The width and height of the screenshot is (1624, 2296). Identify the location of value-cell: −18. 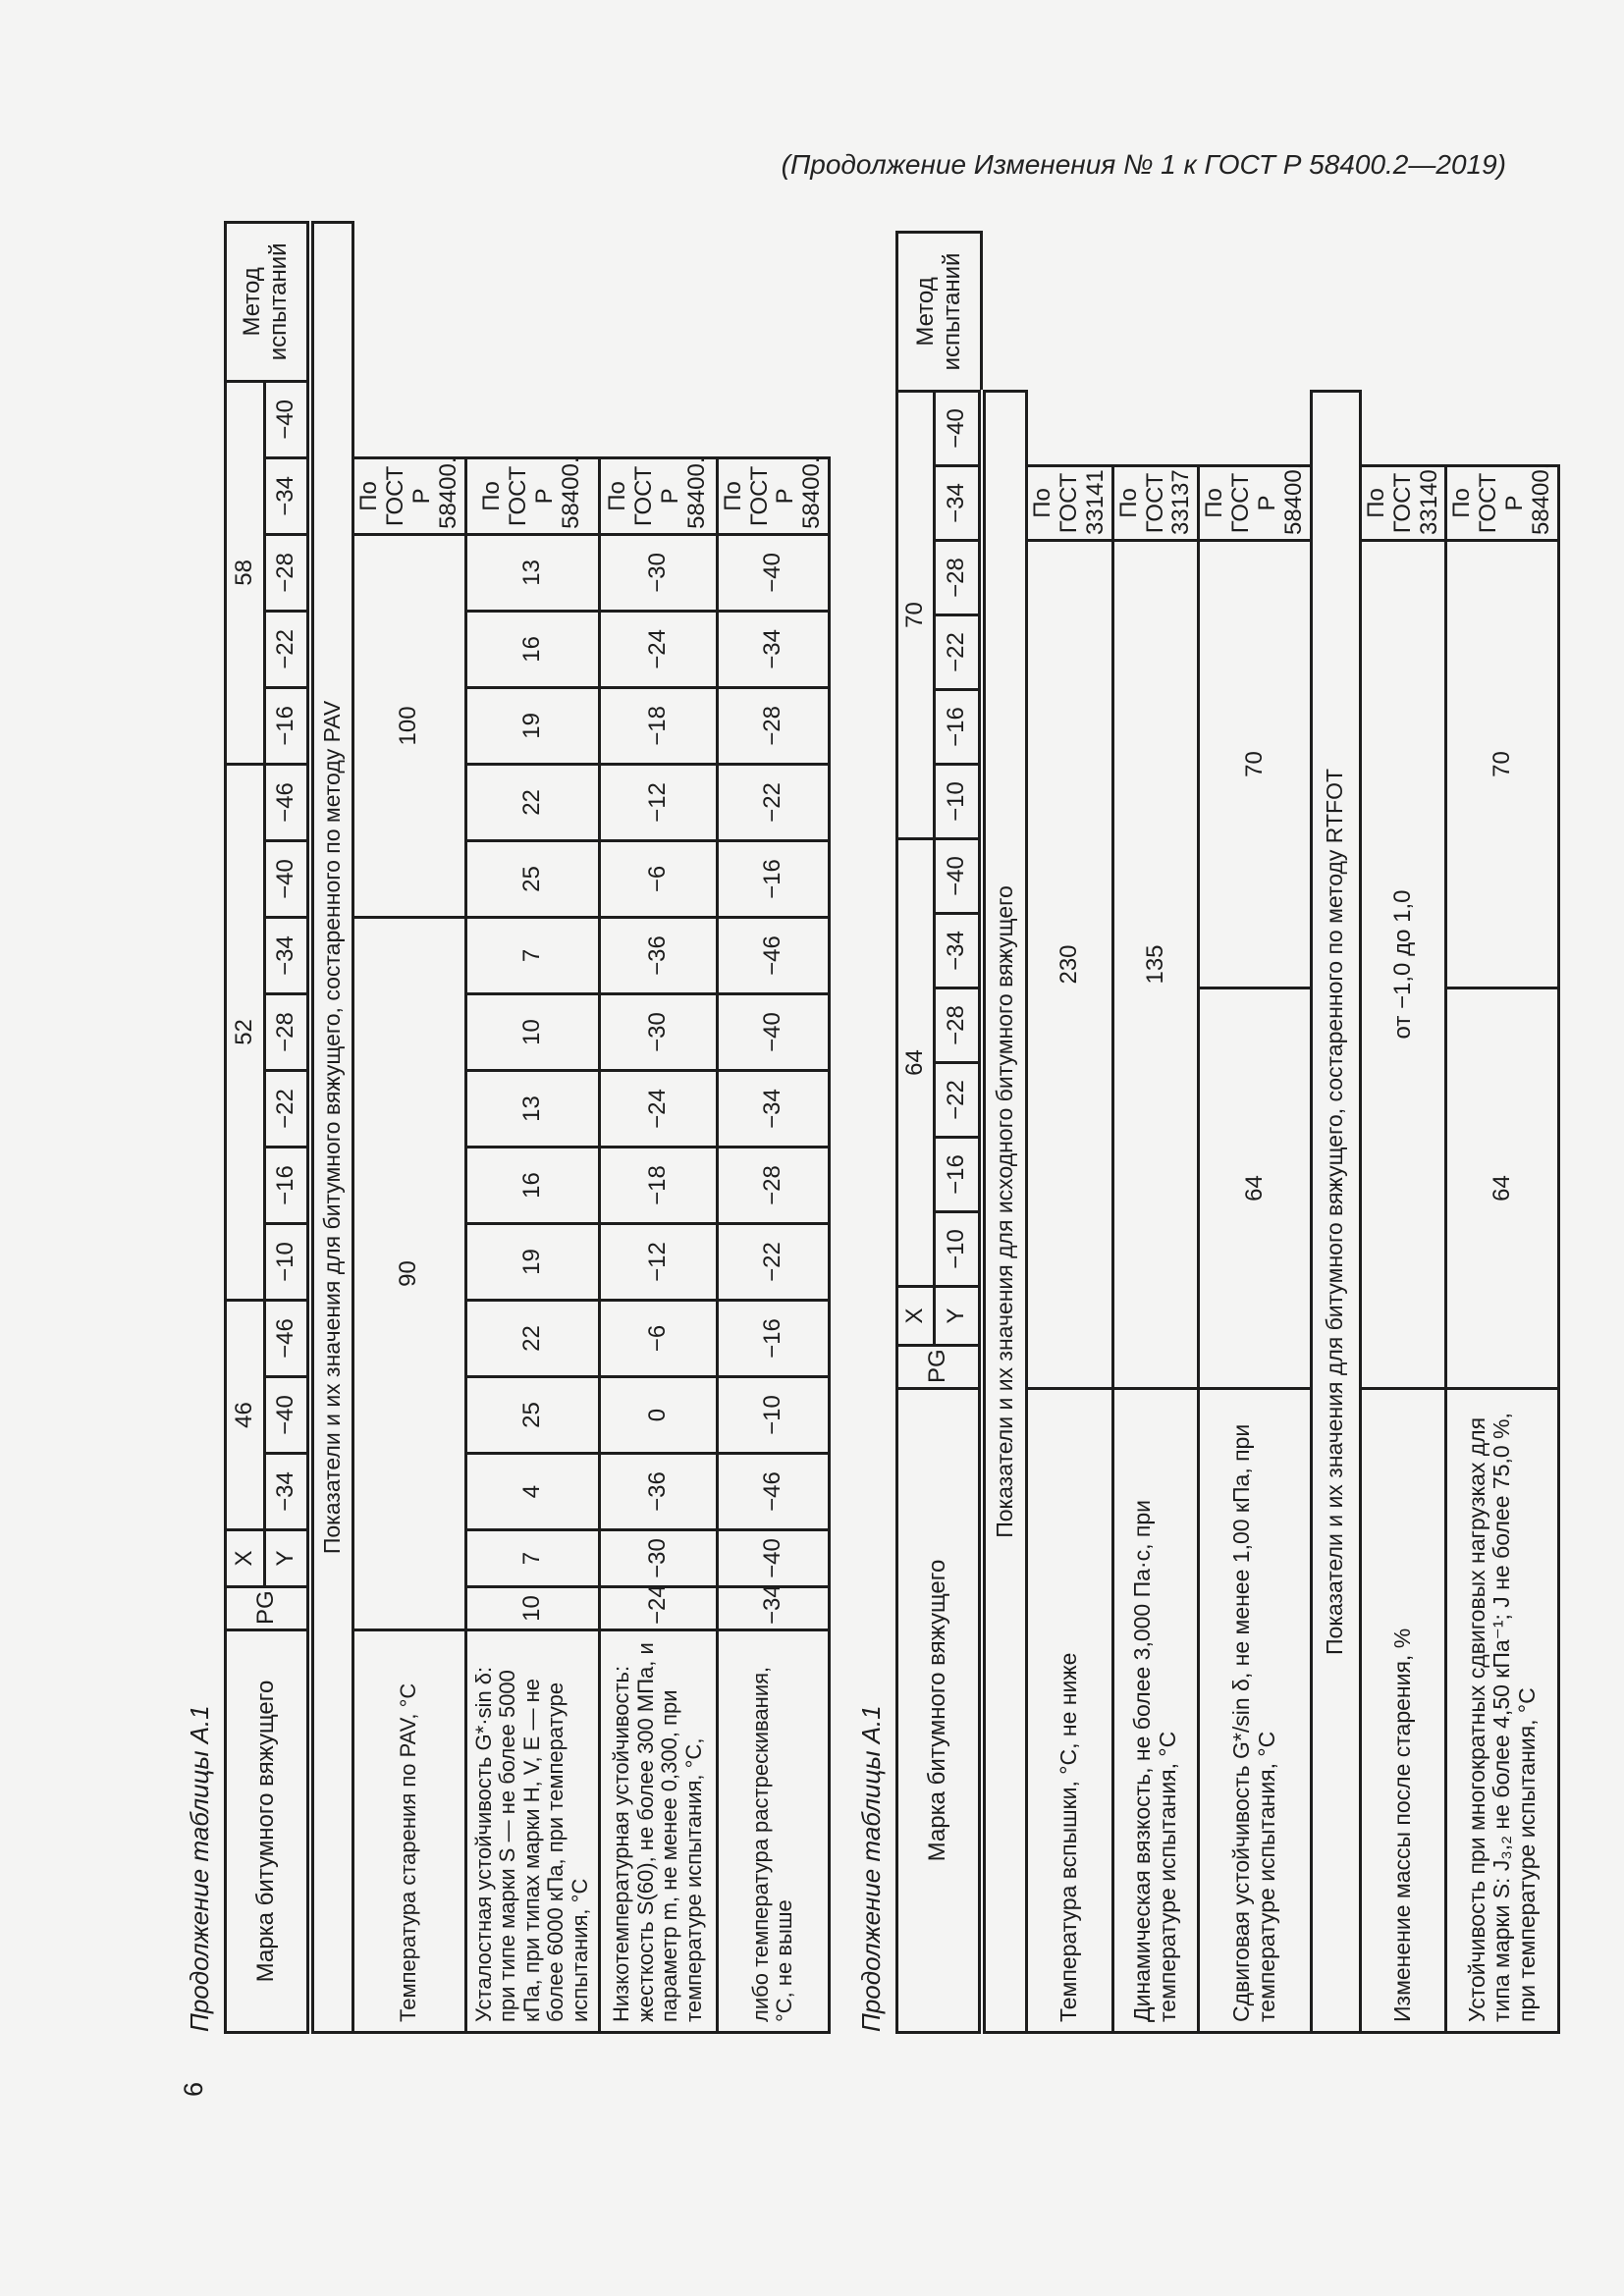
(658, 1185).